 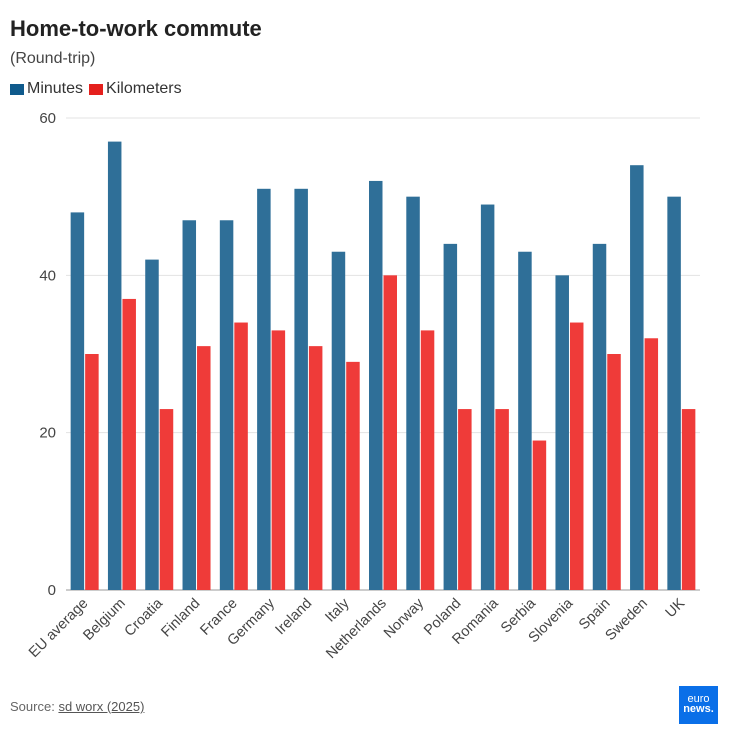 I want to click on legend: Minutes Kilometers, so click(x=96, y=89).